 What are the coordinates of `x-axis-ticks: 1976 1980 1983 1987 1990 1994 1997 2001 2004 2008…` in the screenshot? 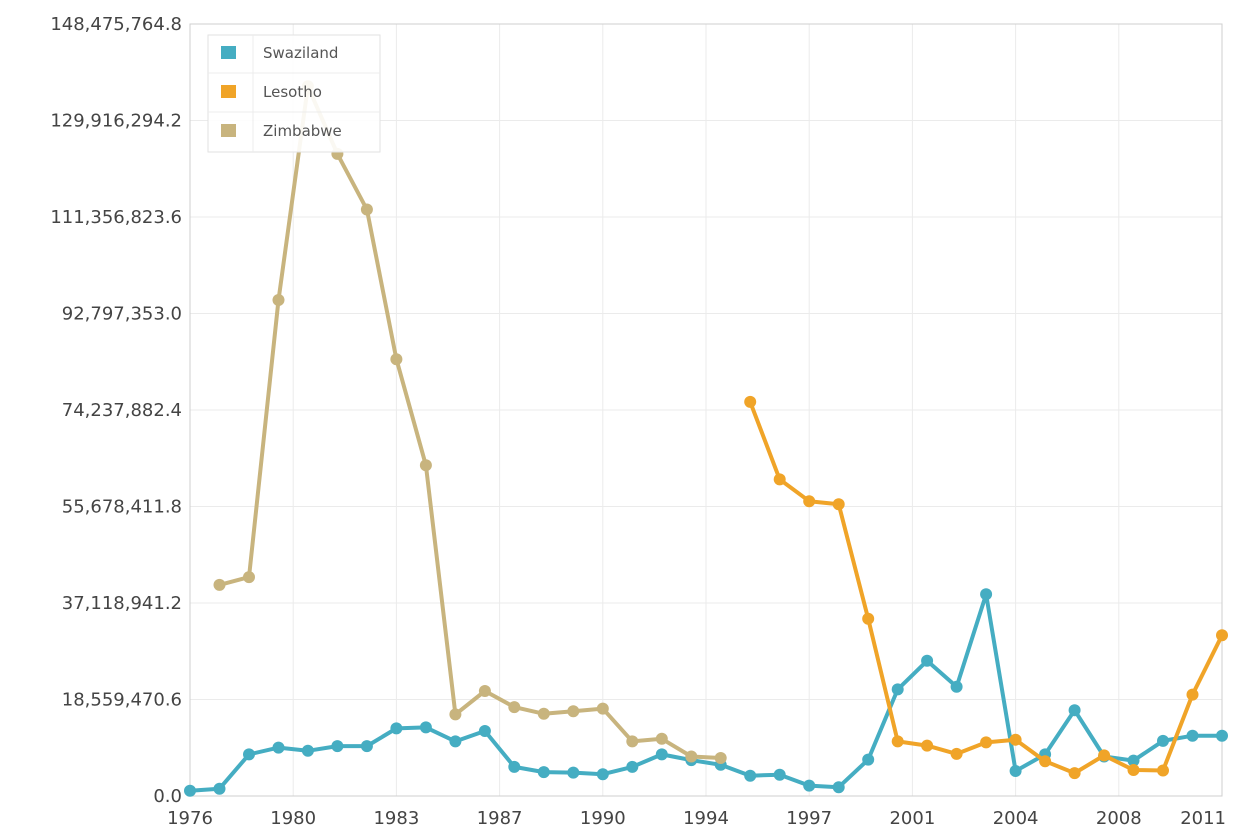 It's located at (696, 818).